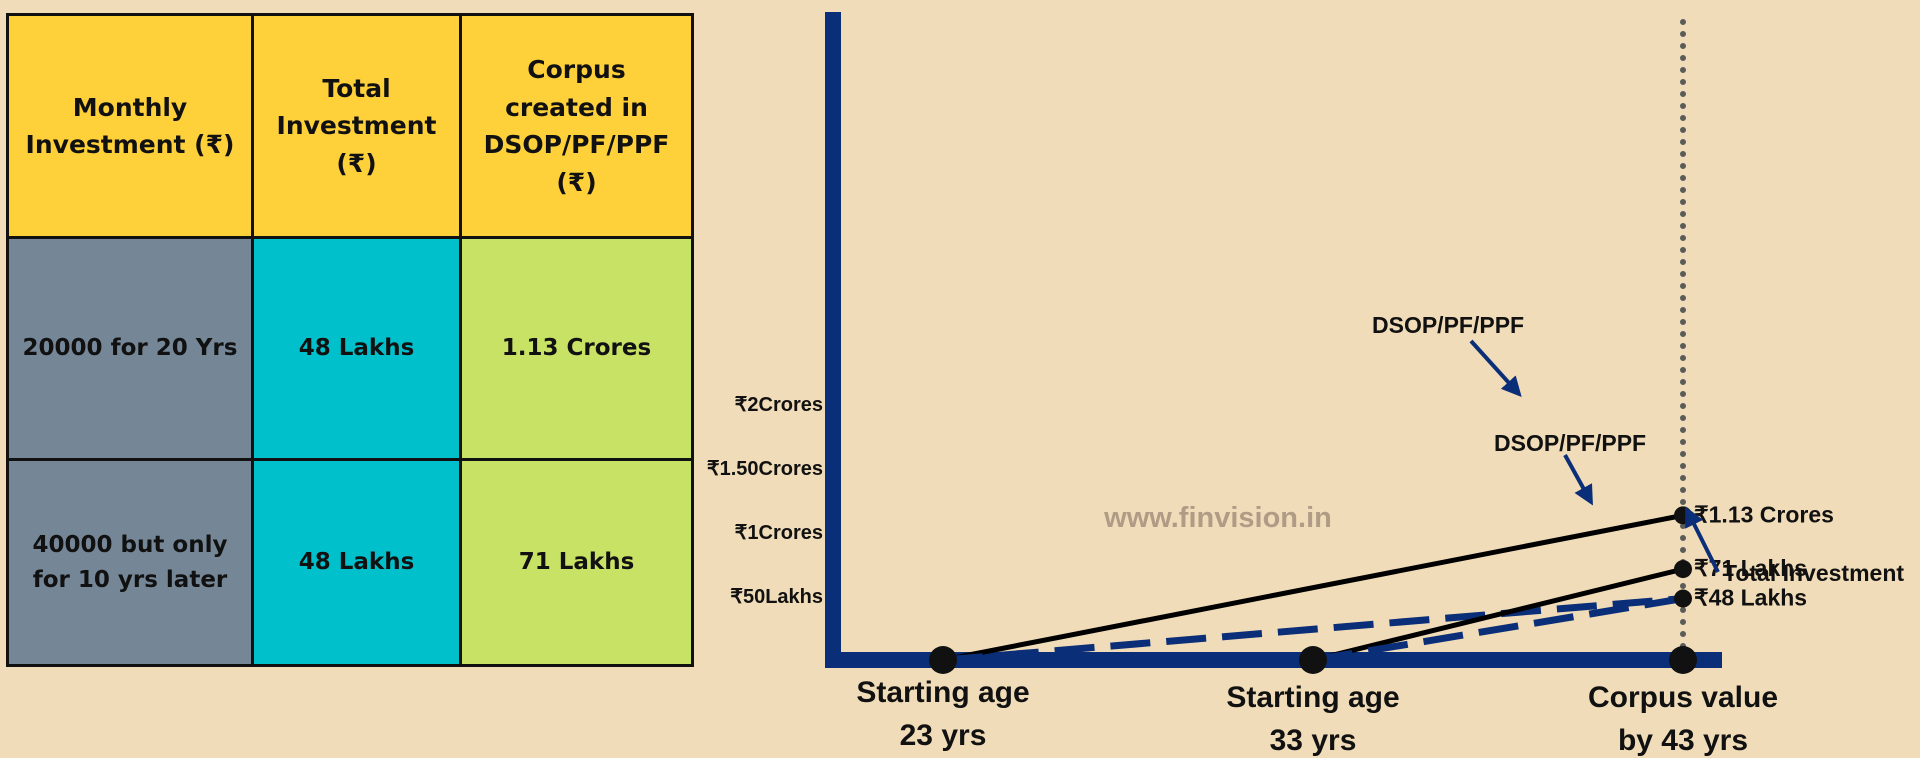 The width and height of the screenshot is (1920, 758). Describe the element at coordinates (576, 562) in the screenshot. I see `cell-corpus: 71 Lakhs` at that location.